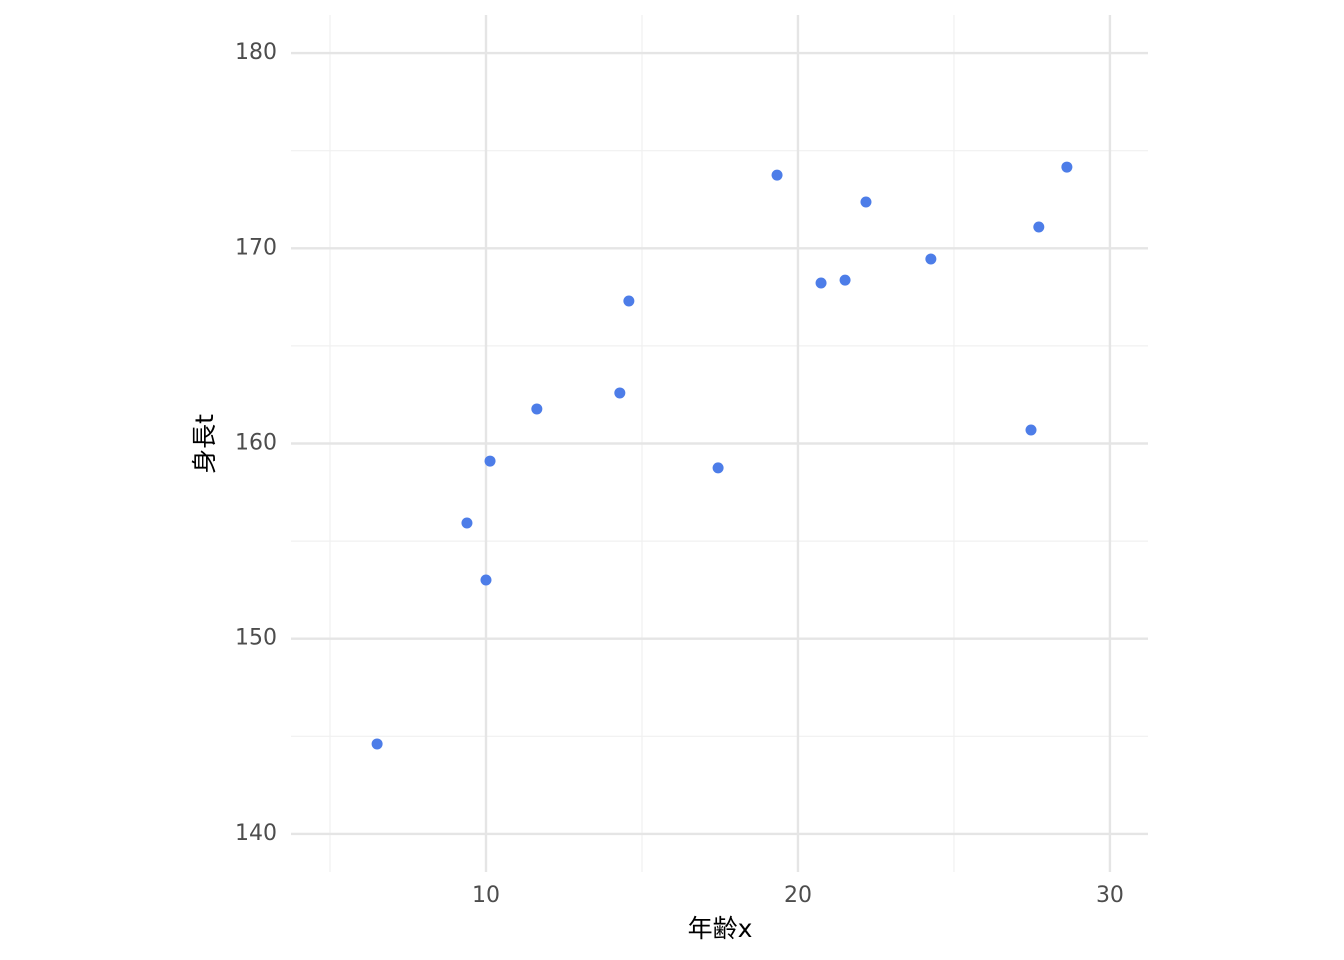 This screenshot has height=960, width=1344. What do you see at coordinates (256, 52) in the screenshot?
I see `y-tick-label: 180` at bounding box center [256, 52].